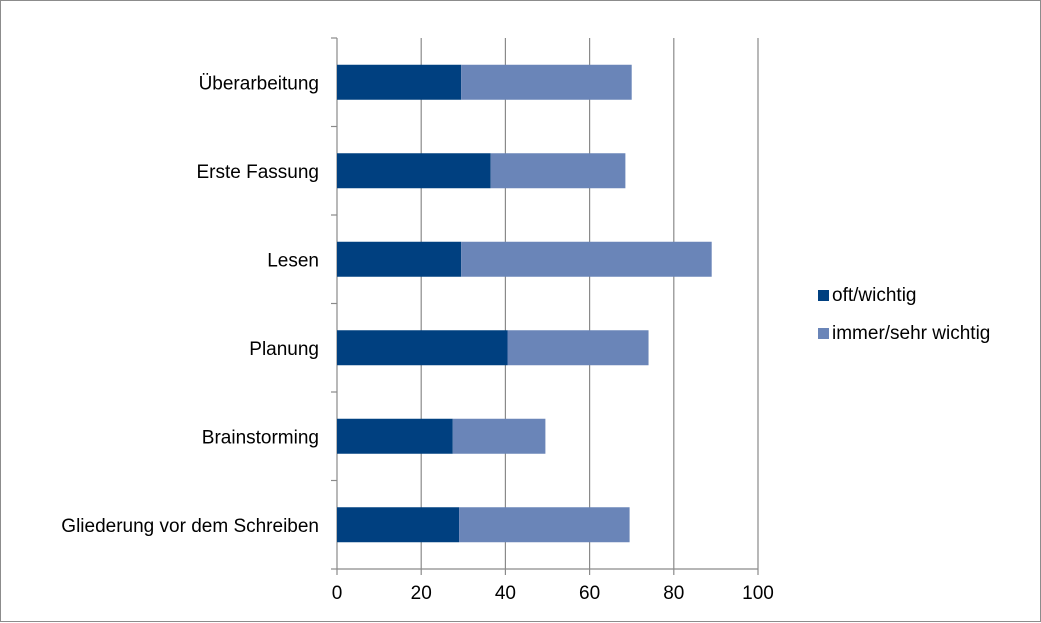 This screenshot has height=623, width=1041. I want to click on x-tick-label: 0, so click(337, 593).